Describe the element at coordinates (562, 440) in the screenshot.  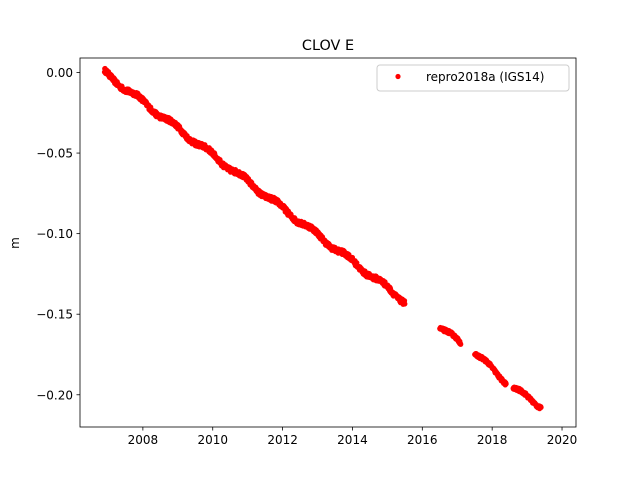
I see `x-tick-label: 2020` at that location.